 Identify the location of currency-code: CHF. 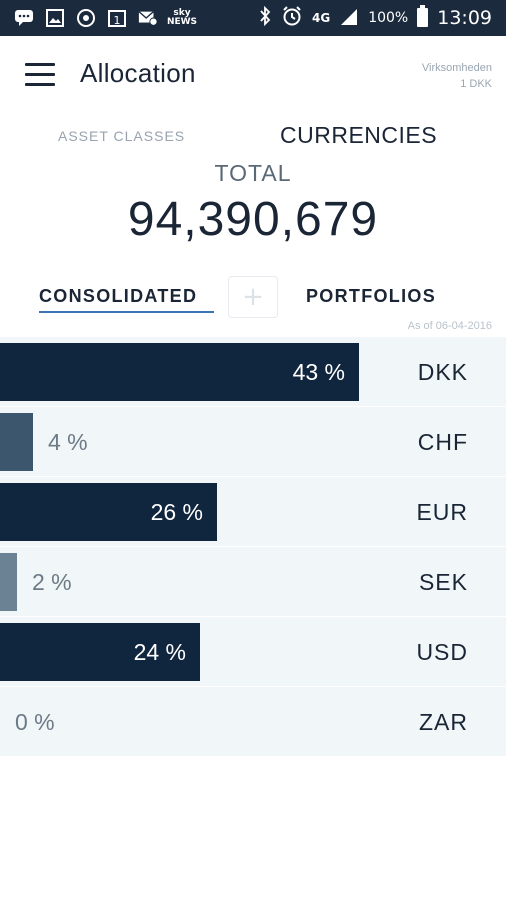
(442, 442).